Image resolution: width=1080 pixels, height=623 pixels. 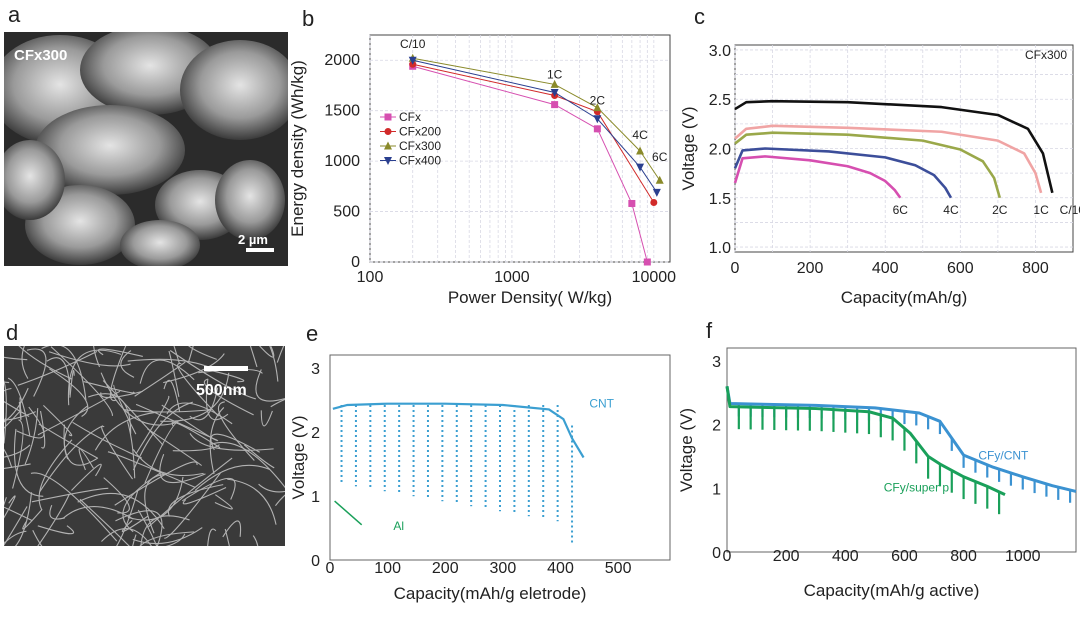 I want to click on scale-bar-a, so click(x=260, y=250).